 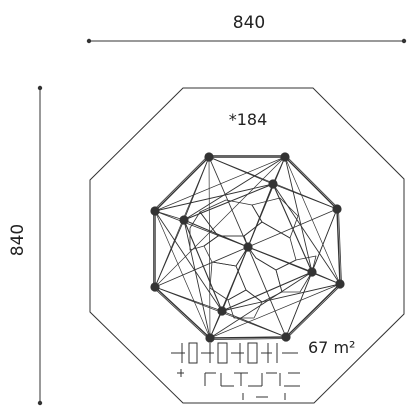 What do you see at coordinates (18, 240) in the screenshot?
I see `height-dimension-label: 840` at bounding box center [18, 240].